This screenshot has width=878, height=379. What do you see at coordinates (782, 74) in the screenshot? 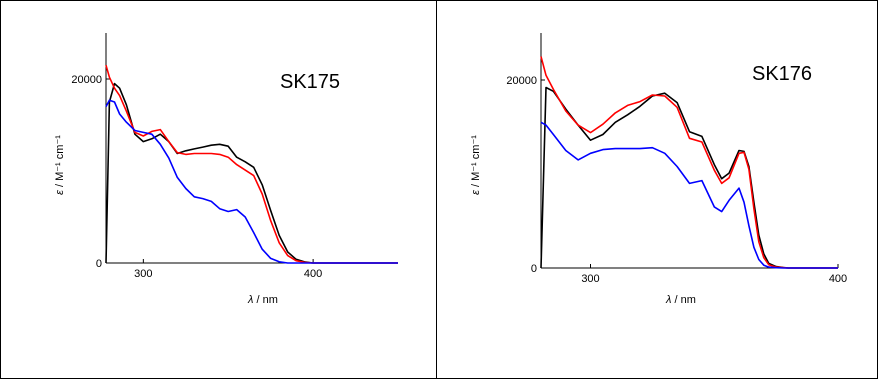
I see `chart-title: SK176` at bounding box center [782, 74].